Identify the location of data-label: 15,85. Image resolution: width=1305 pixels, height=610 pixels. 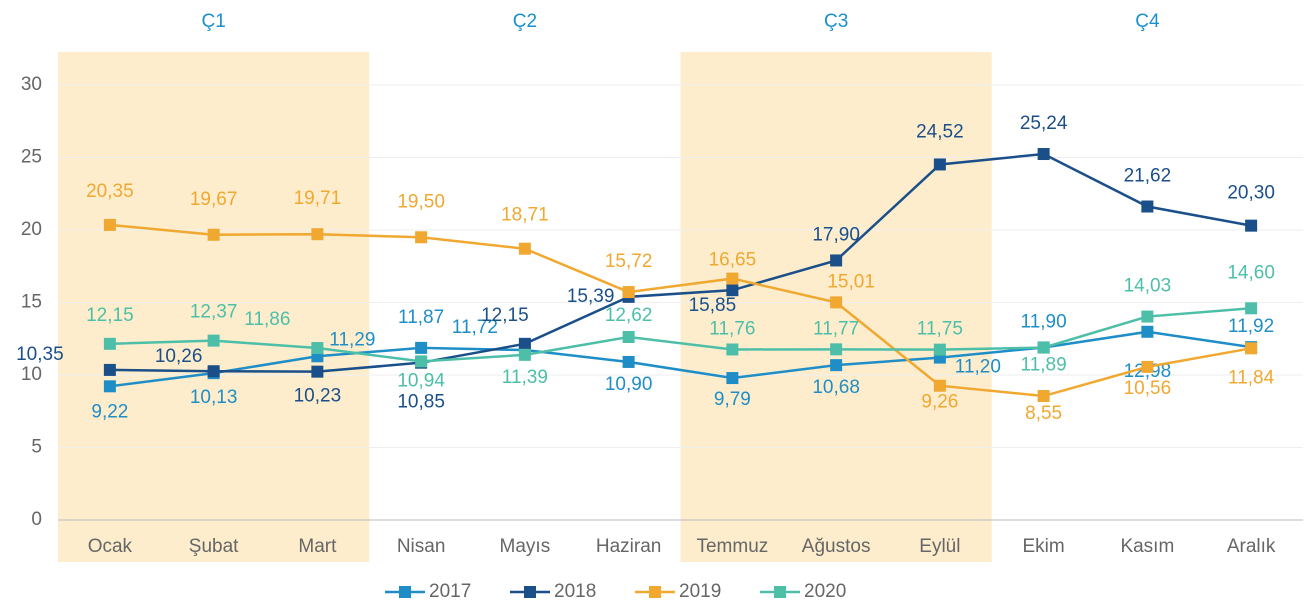
(713, 305).